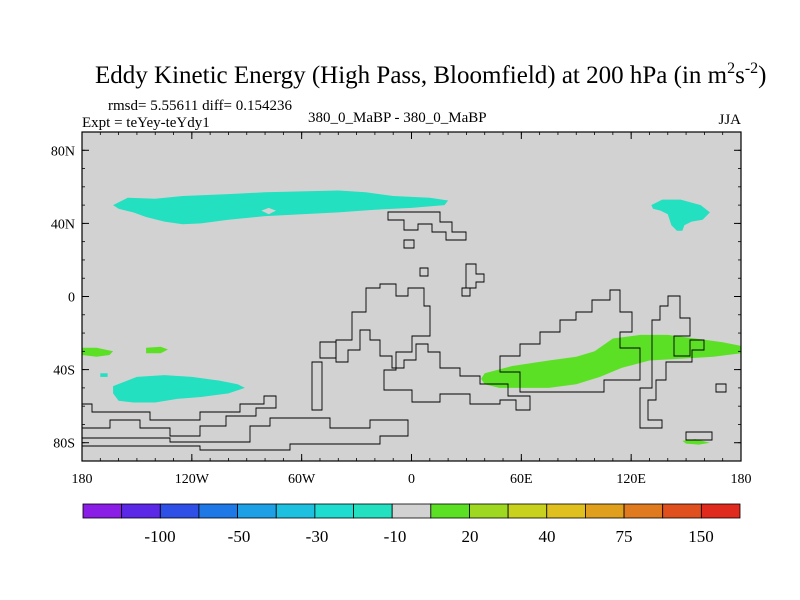 This screenshot has height=600, width=800. I want to click on coastline-antarctic-east, so click(706, 412).